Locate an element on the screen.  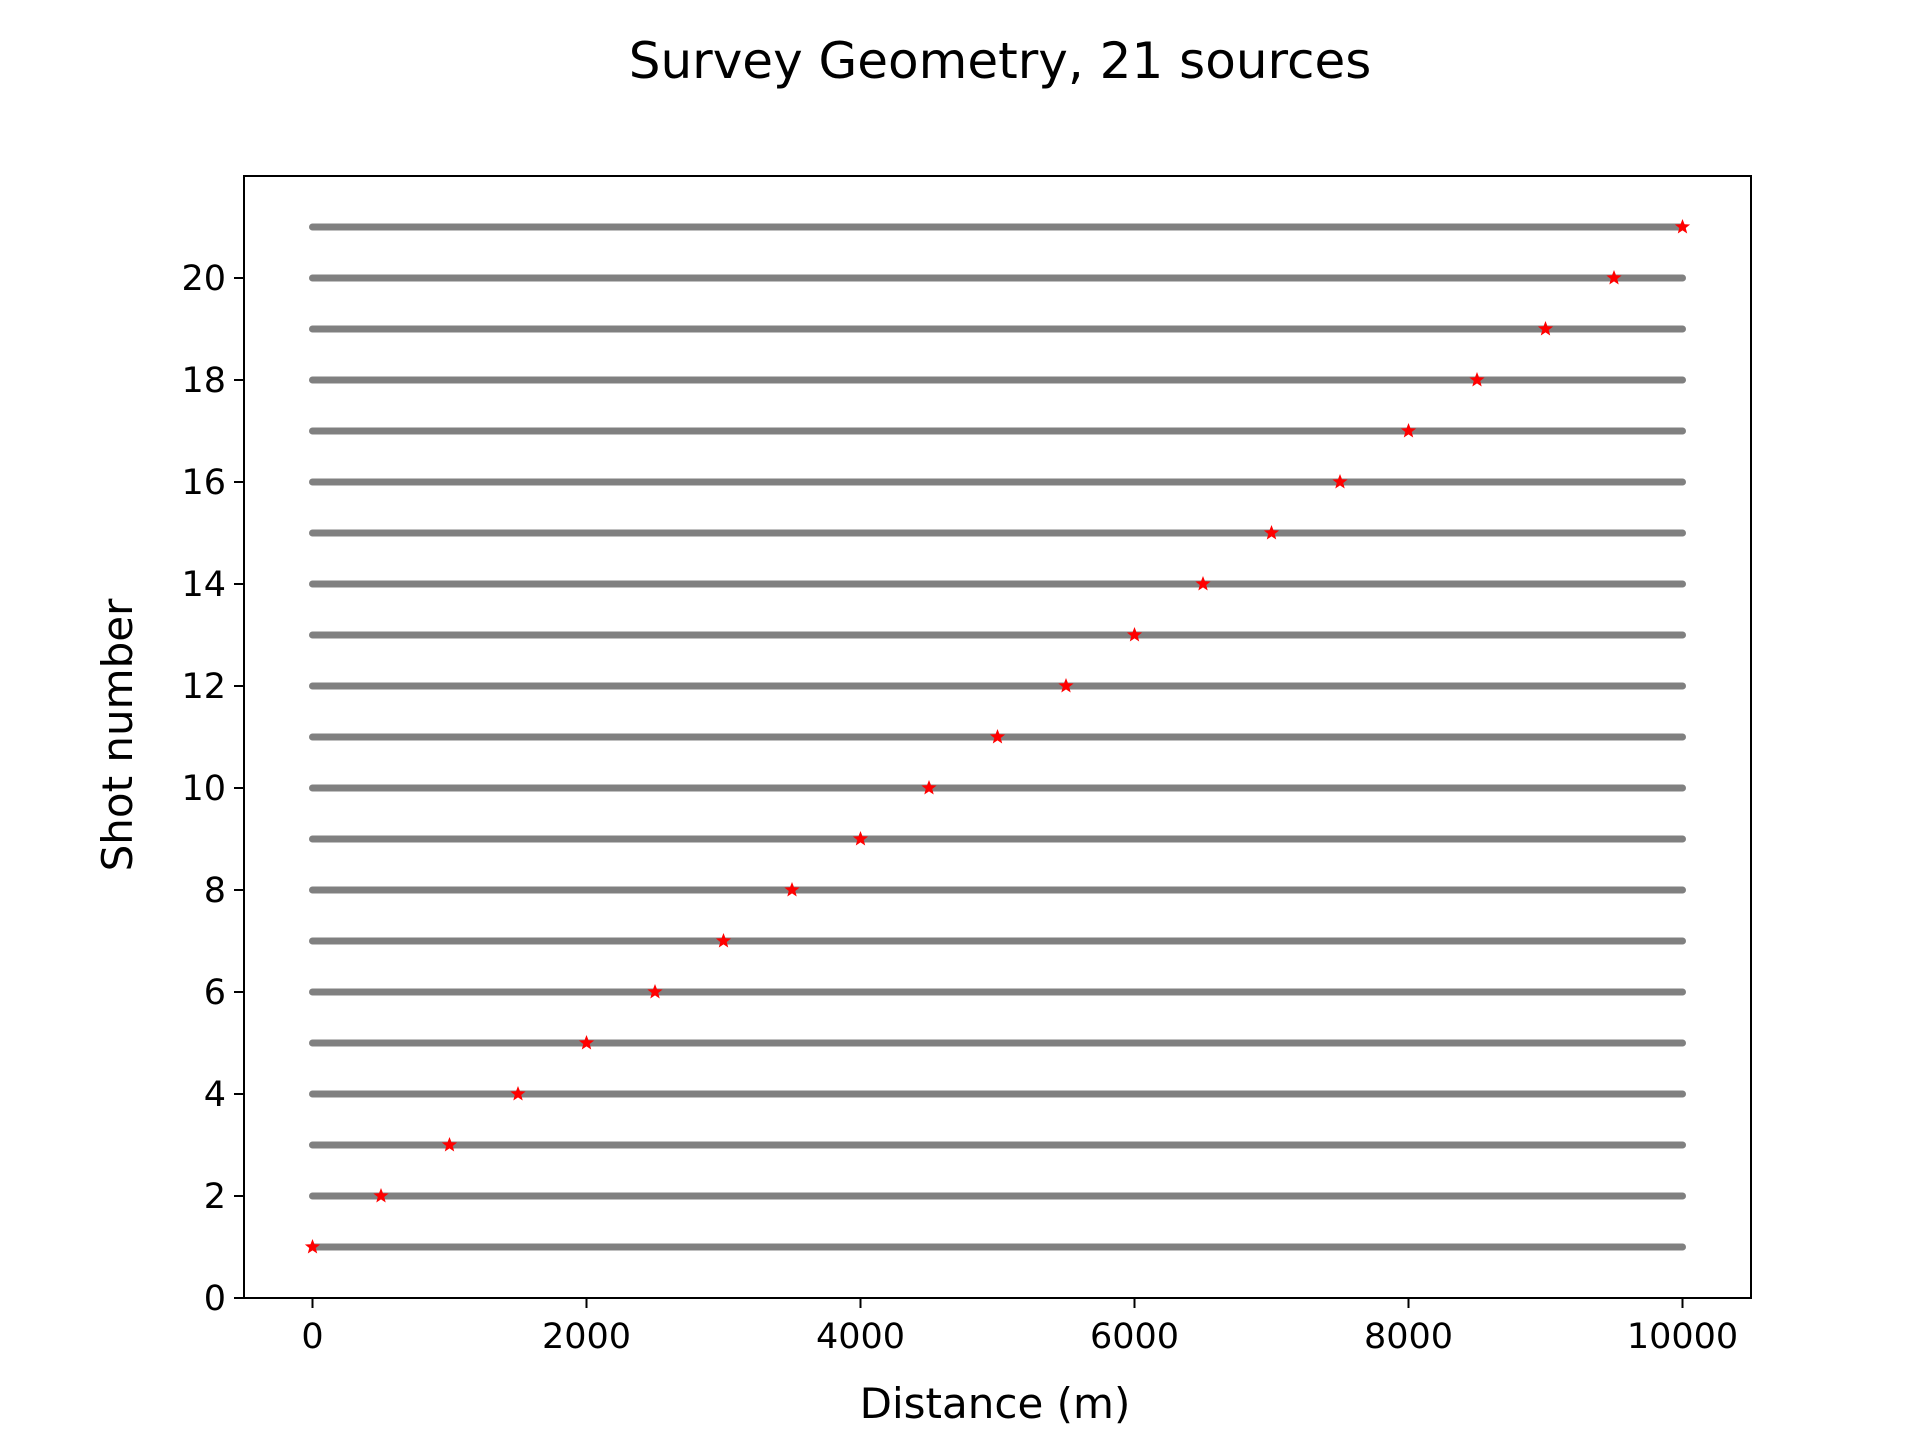
y-tick-label: 10 is located at coordinates (203, 789).